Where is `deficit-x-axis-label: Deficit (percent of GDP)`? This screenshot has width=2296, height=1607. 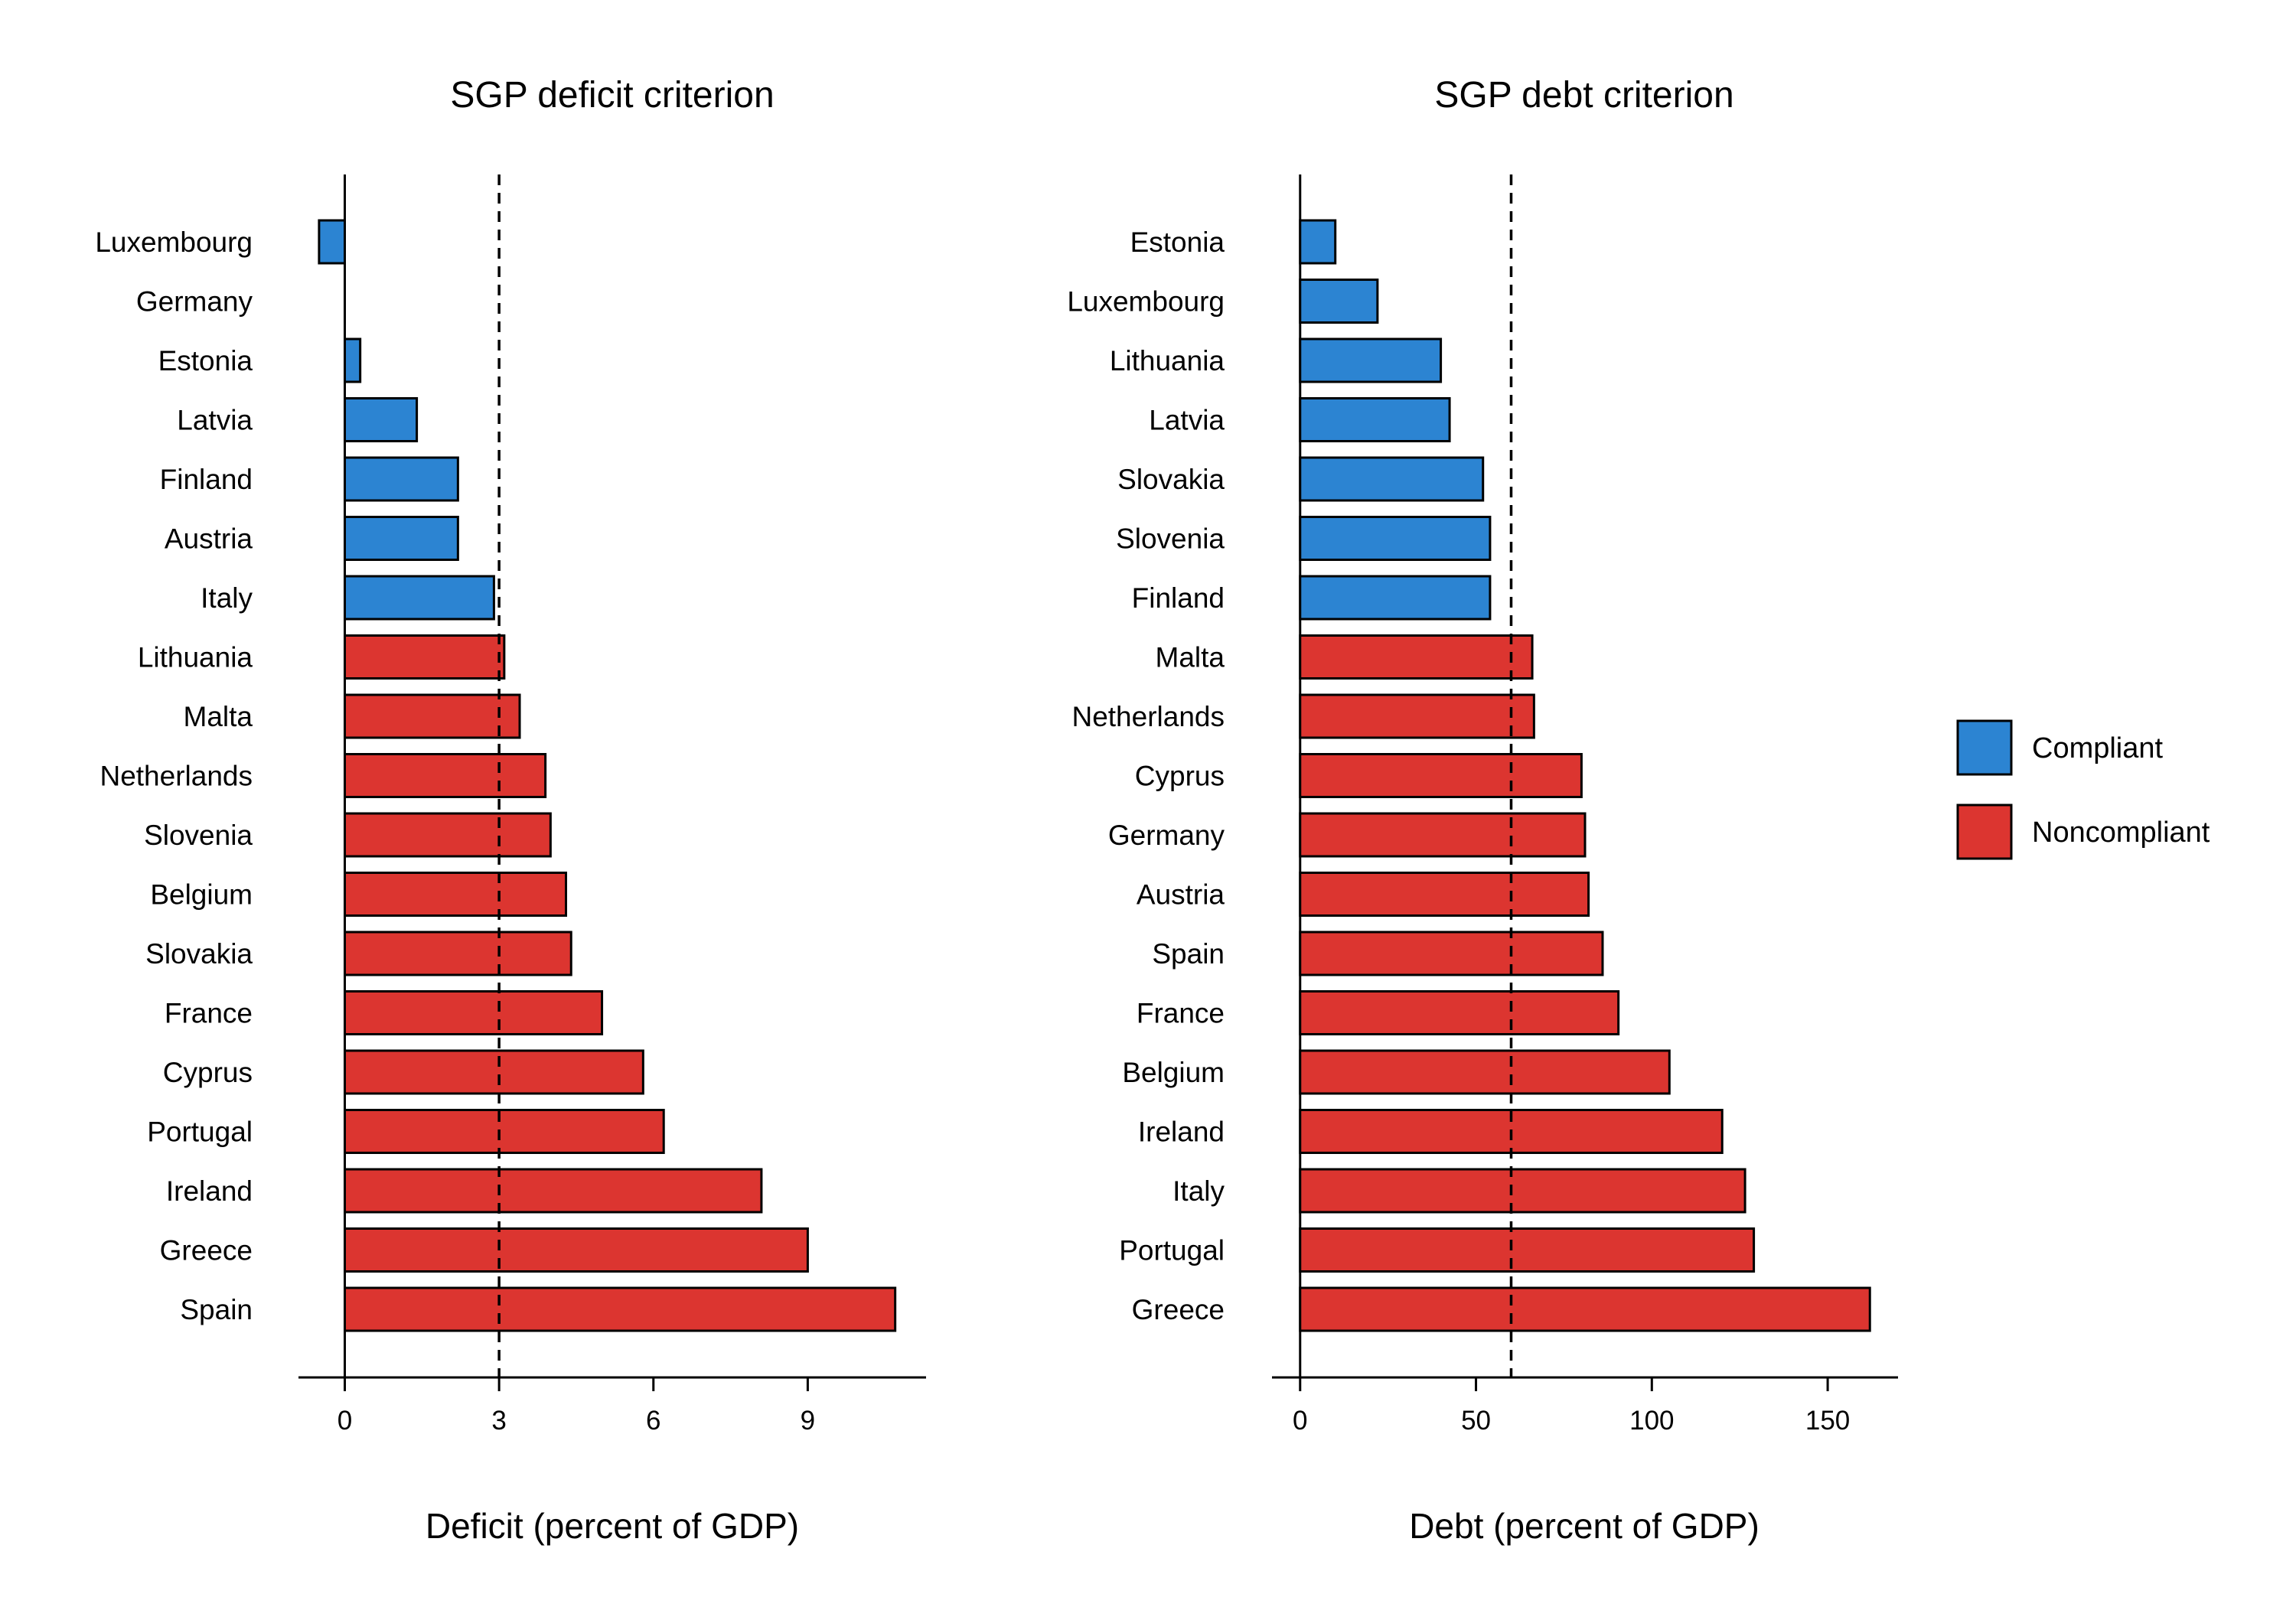 deficit-x-axis-label: Deficit (percent of GDP) is located at coordinates (612, 1526).